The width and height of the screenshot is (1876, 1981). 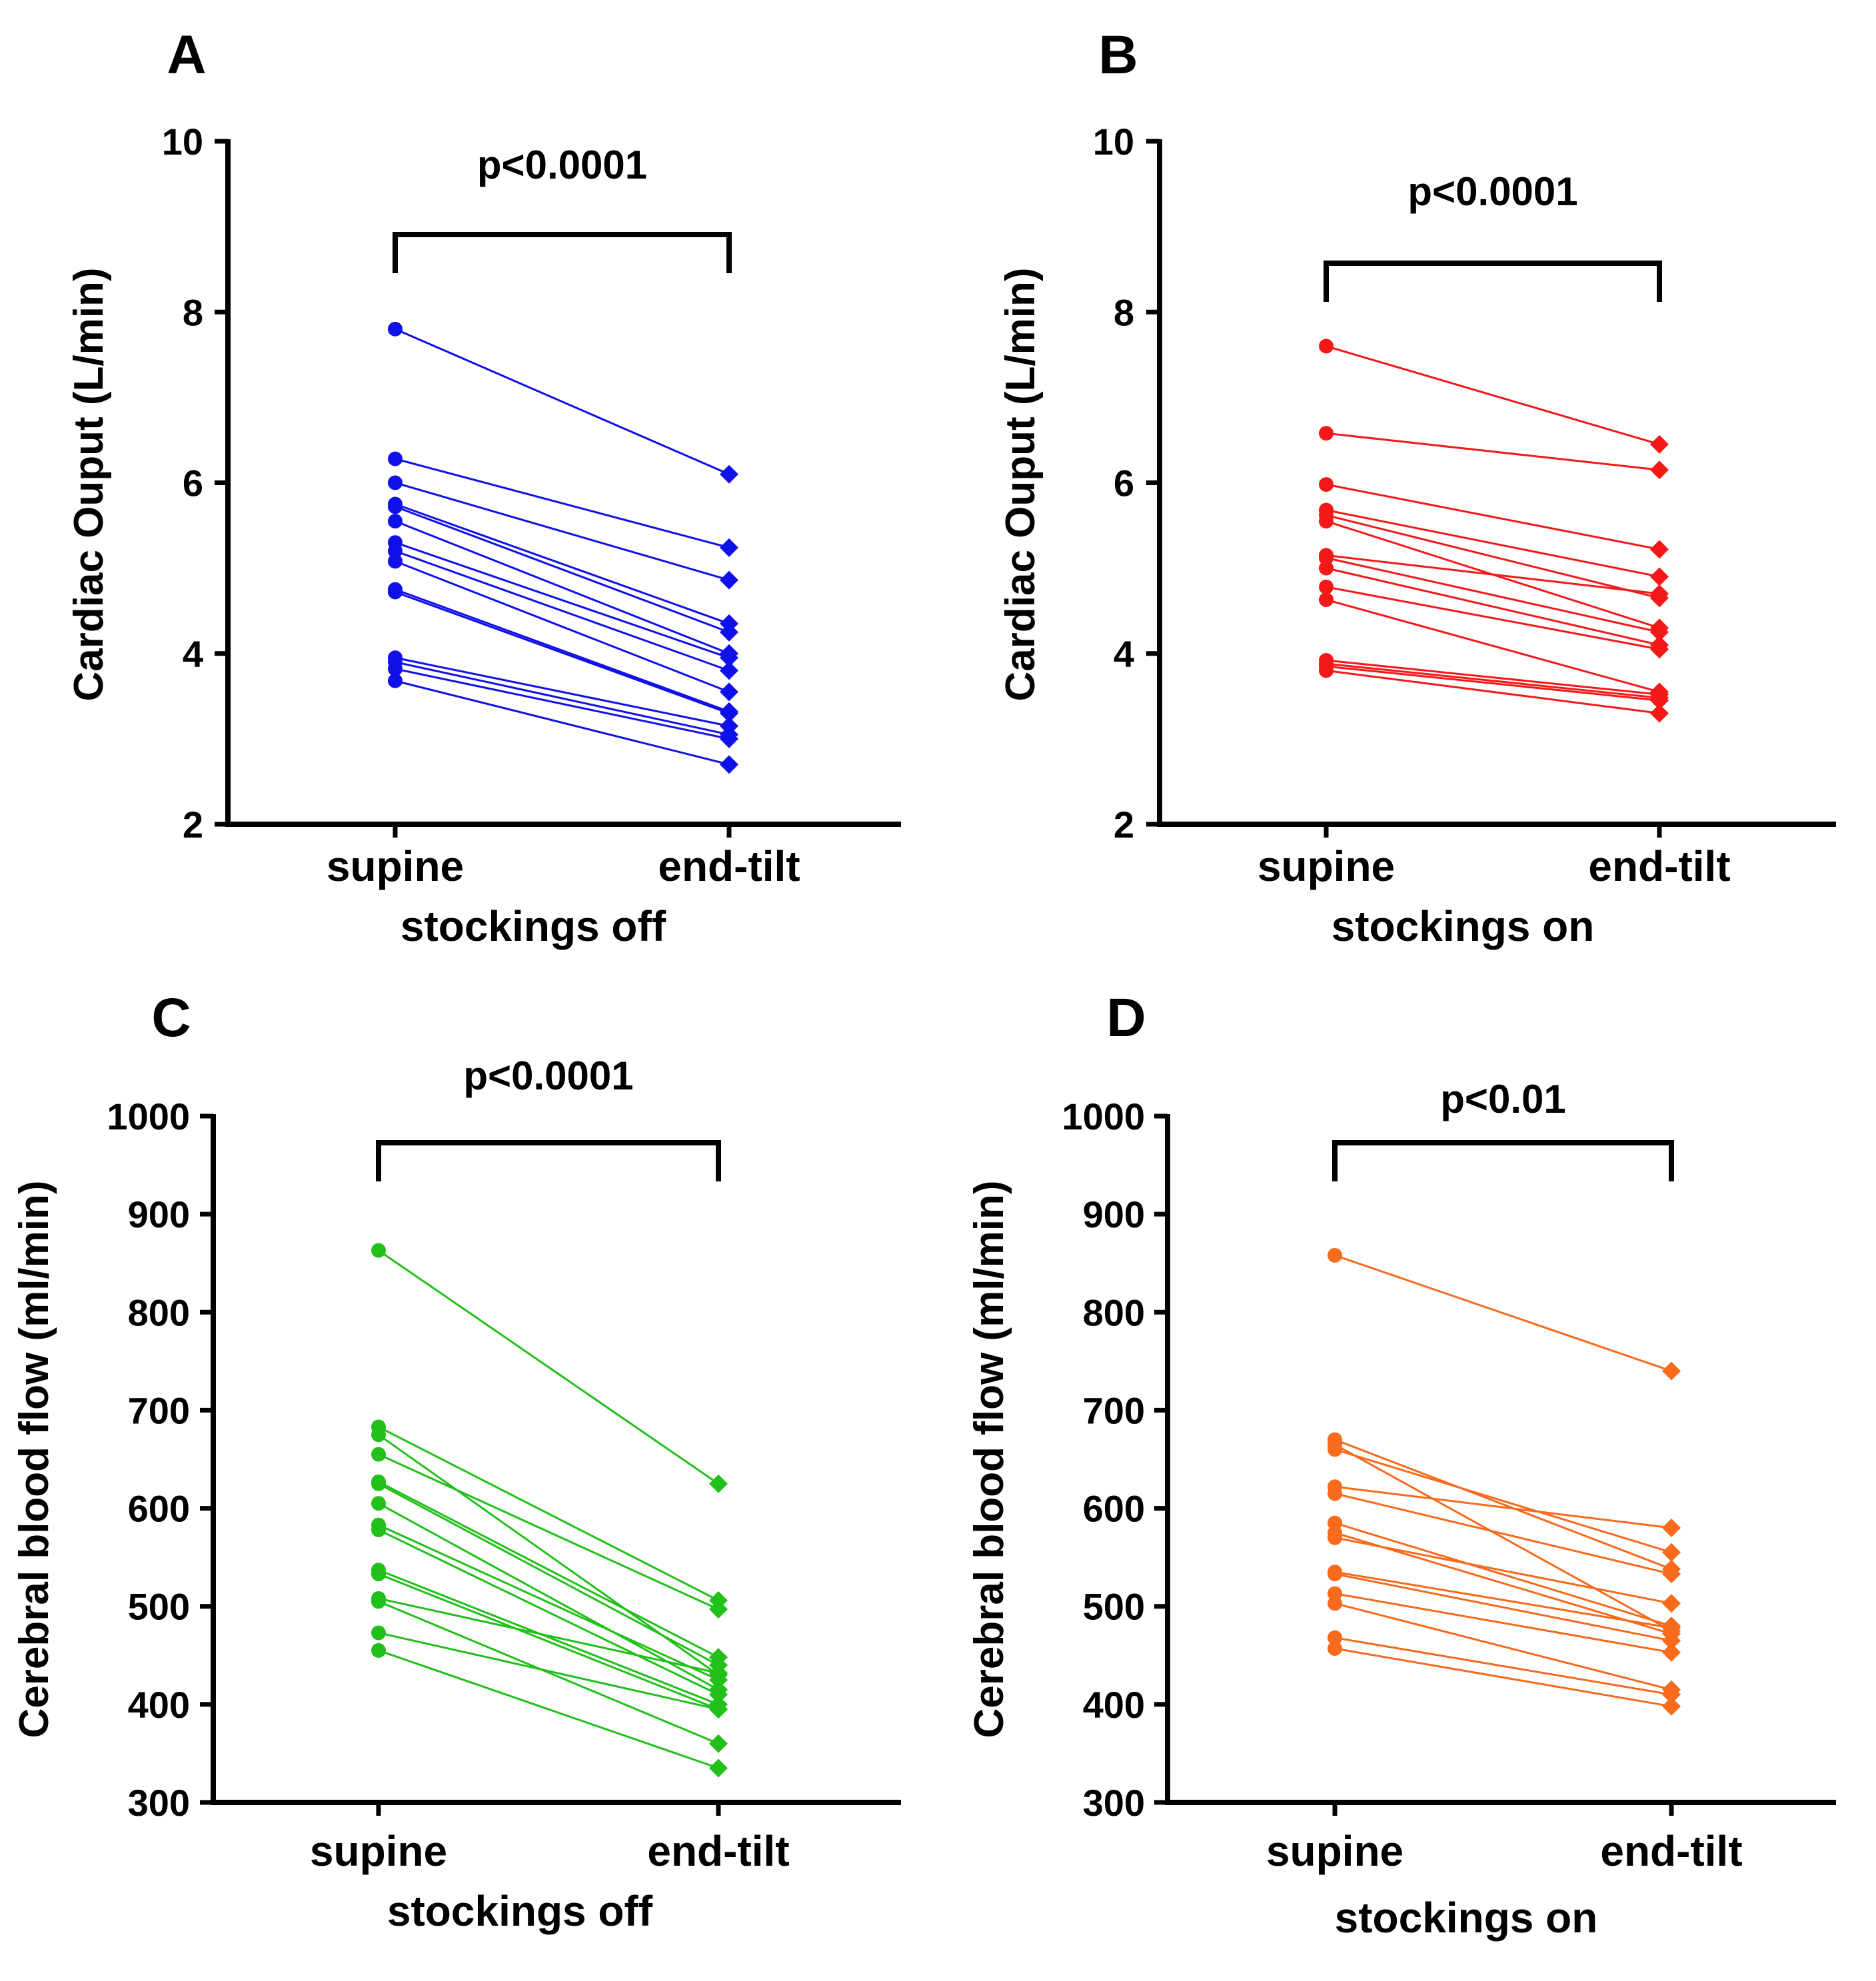 What do you see at coordinates (1114, 1509) in the screenshot?
I see `y-tick-label: 600` at bounding box center [1114, 1509].